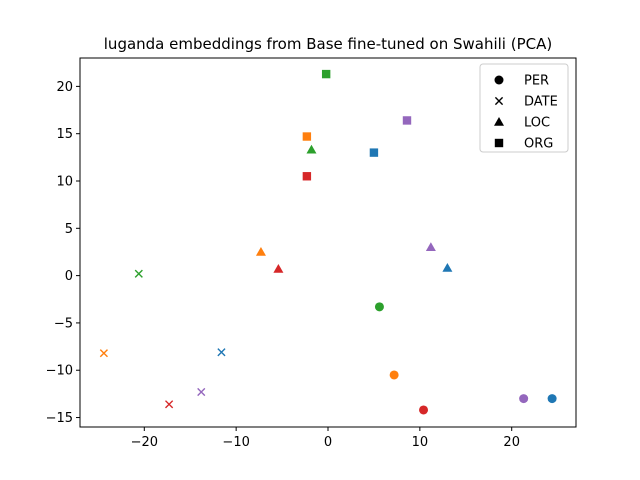  I want to click on legend-marker-square, so click(499, 143).